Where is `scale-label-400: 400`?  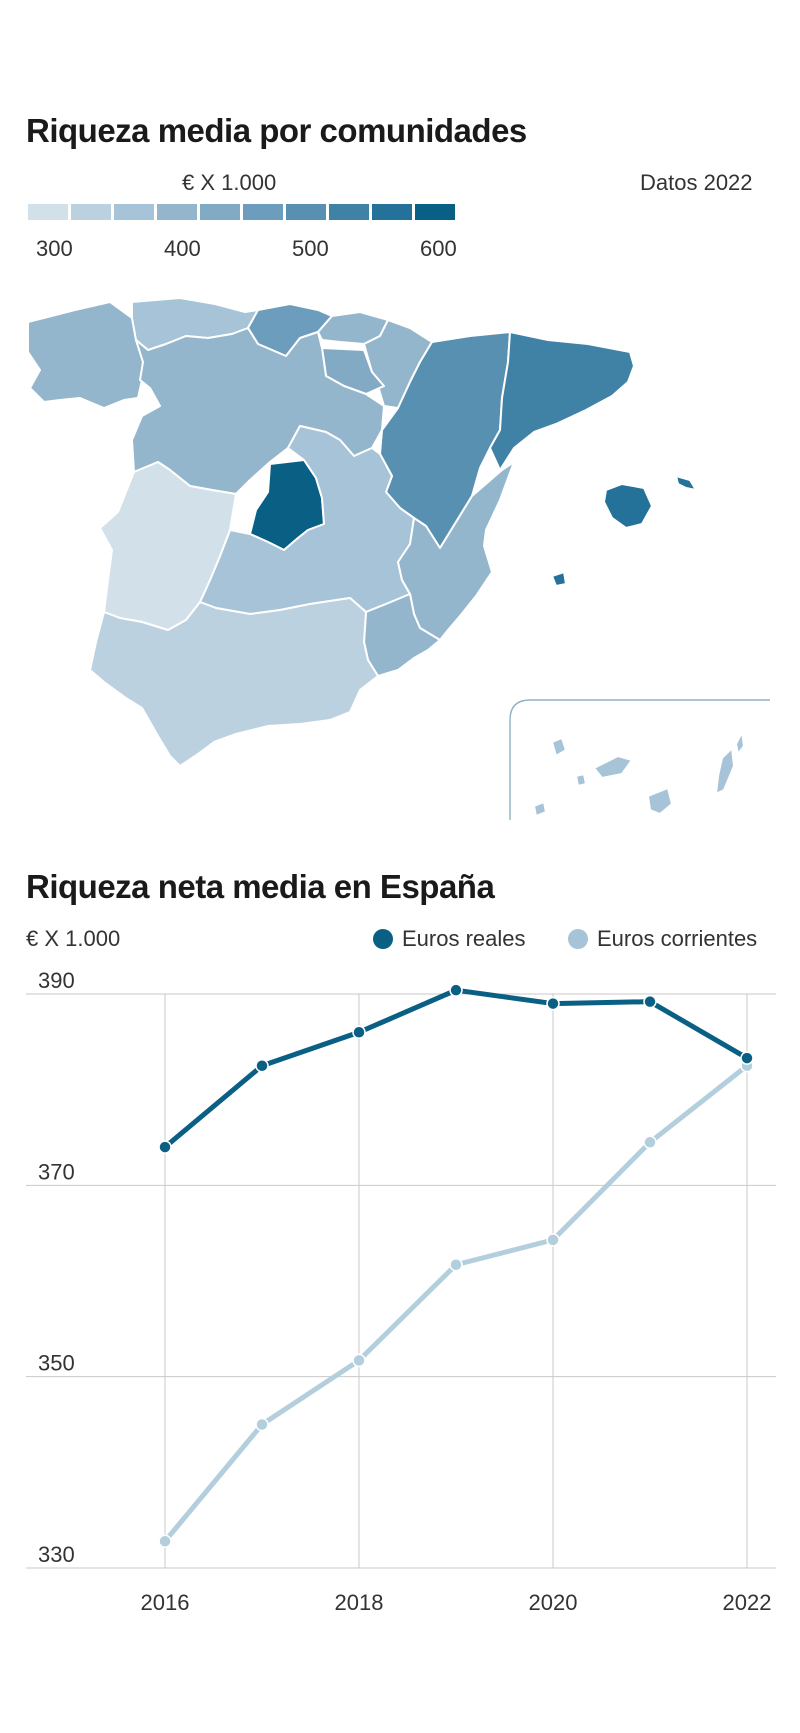 scale-label-400: 400 is located at coordinates (182, 248).